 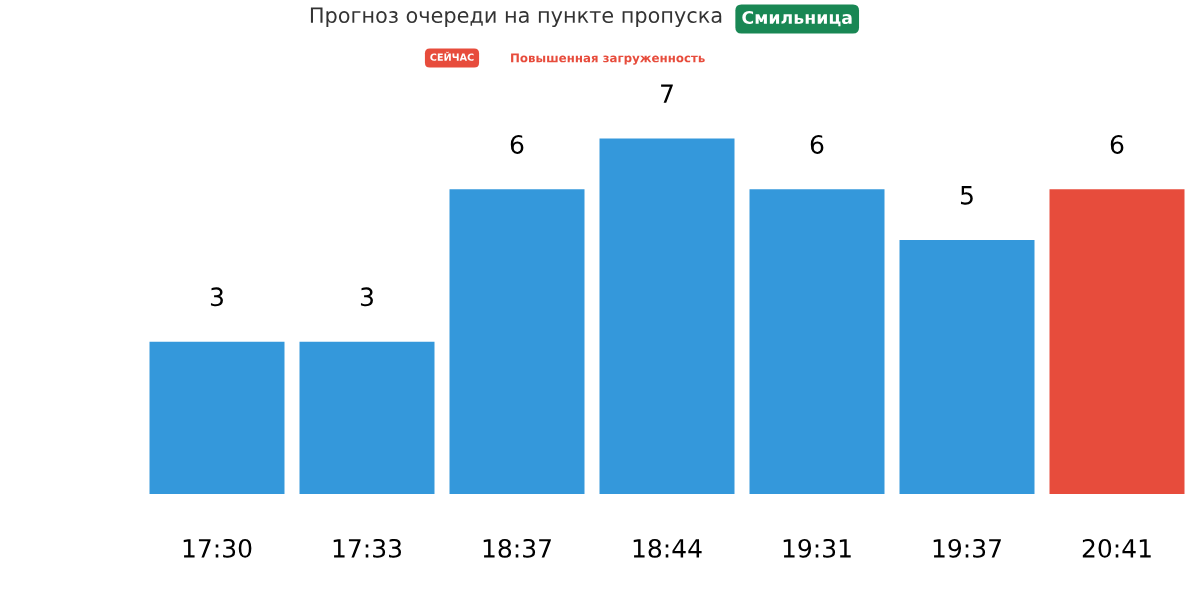 I want to click on chart-title: Прогноз очереди на пункте пропуска, so click(x=516, y=17).